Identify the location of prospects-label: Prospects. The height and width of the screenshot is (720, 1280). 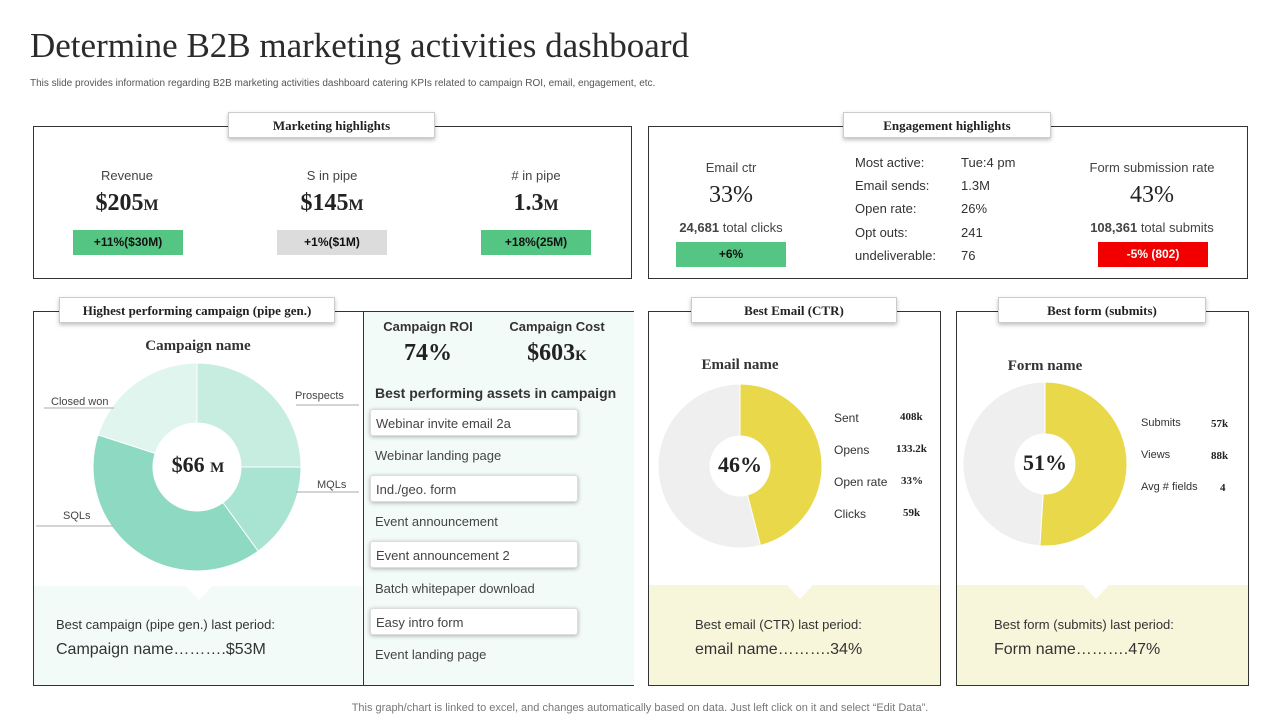
(319, 396).